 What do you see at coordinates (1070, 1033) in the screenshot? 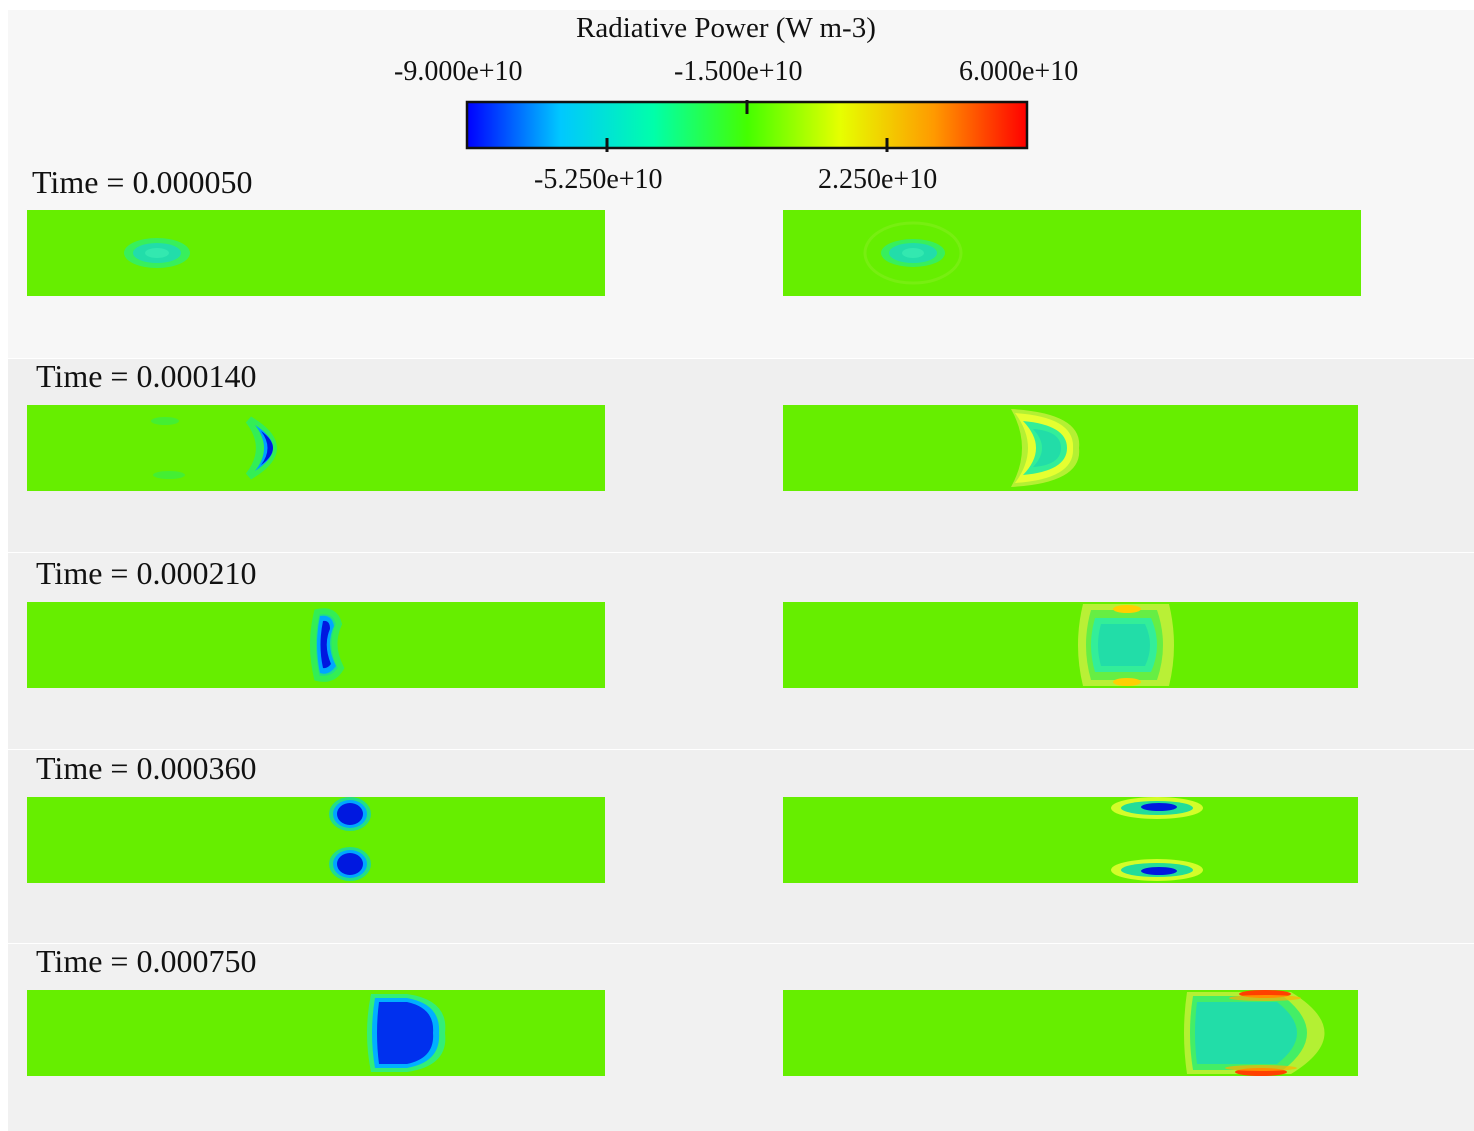
I see `field-panel-row-5-right` at bounding box center [1070, 1033].